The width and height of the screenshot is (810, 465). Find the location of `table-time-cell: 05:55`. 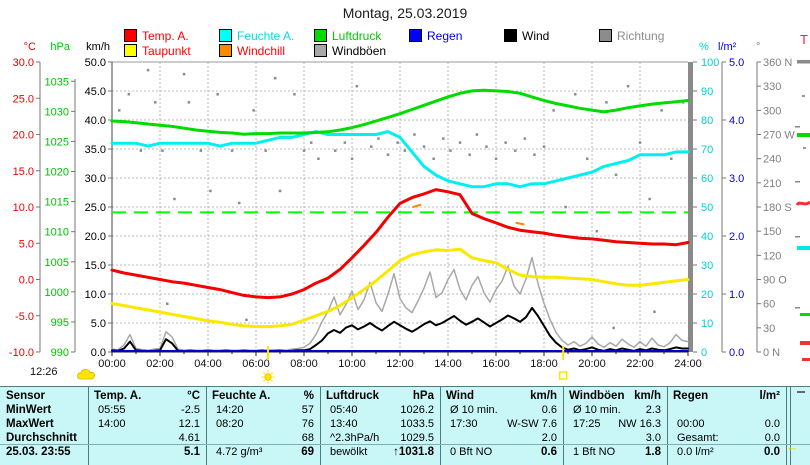

table-time-cell: 05:55 is located at coordinates (112, 410).